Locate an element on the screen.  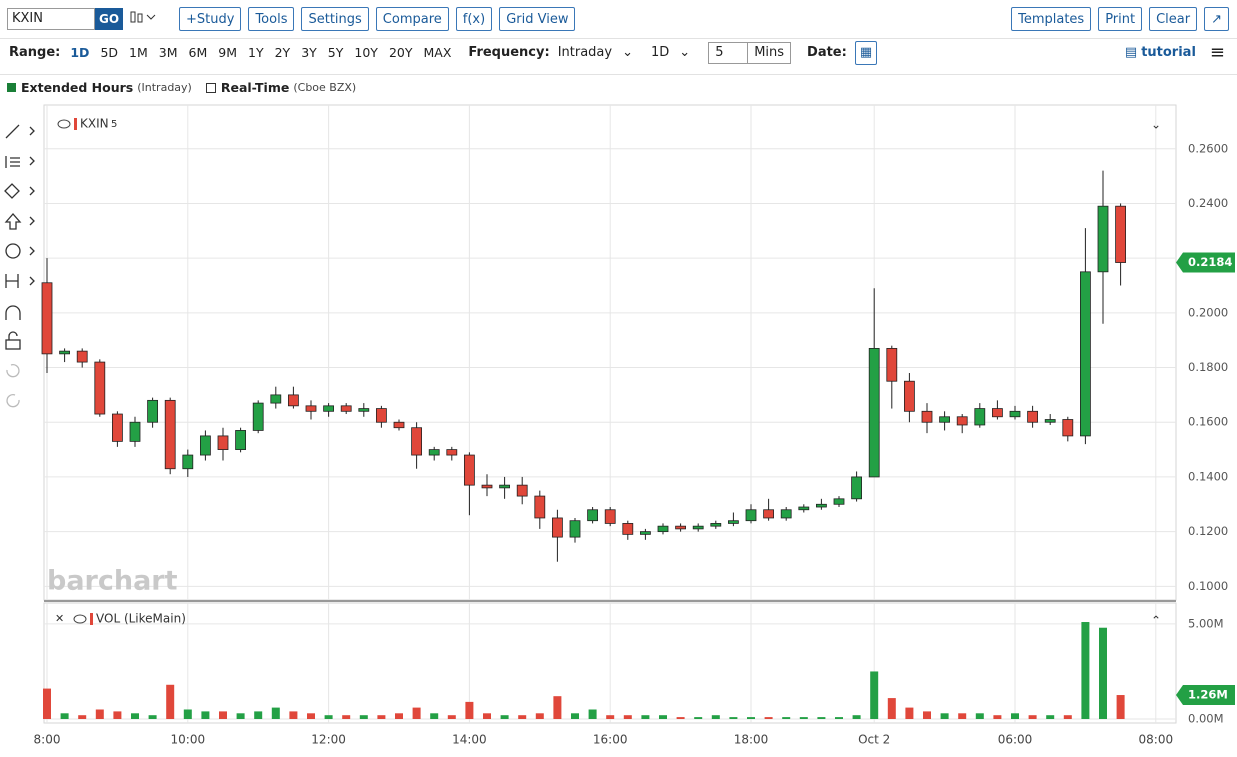
collapse-icon: ⌄ is located at coordinates (1156, 125).